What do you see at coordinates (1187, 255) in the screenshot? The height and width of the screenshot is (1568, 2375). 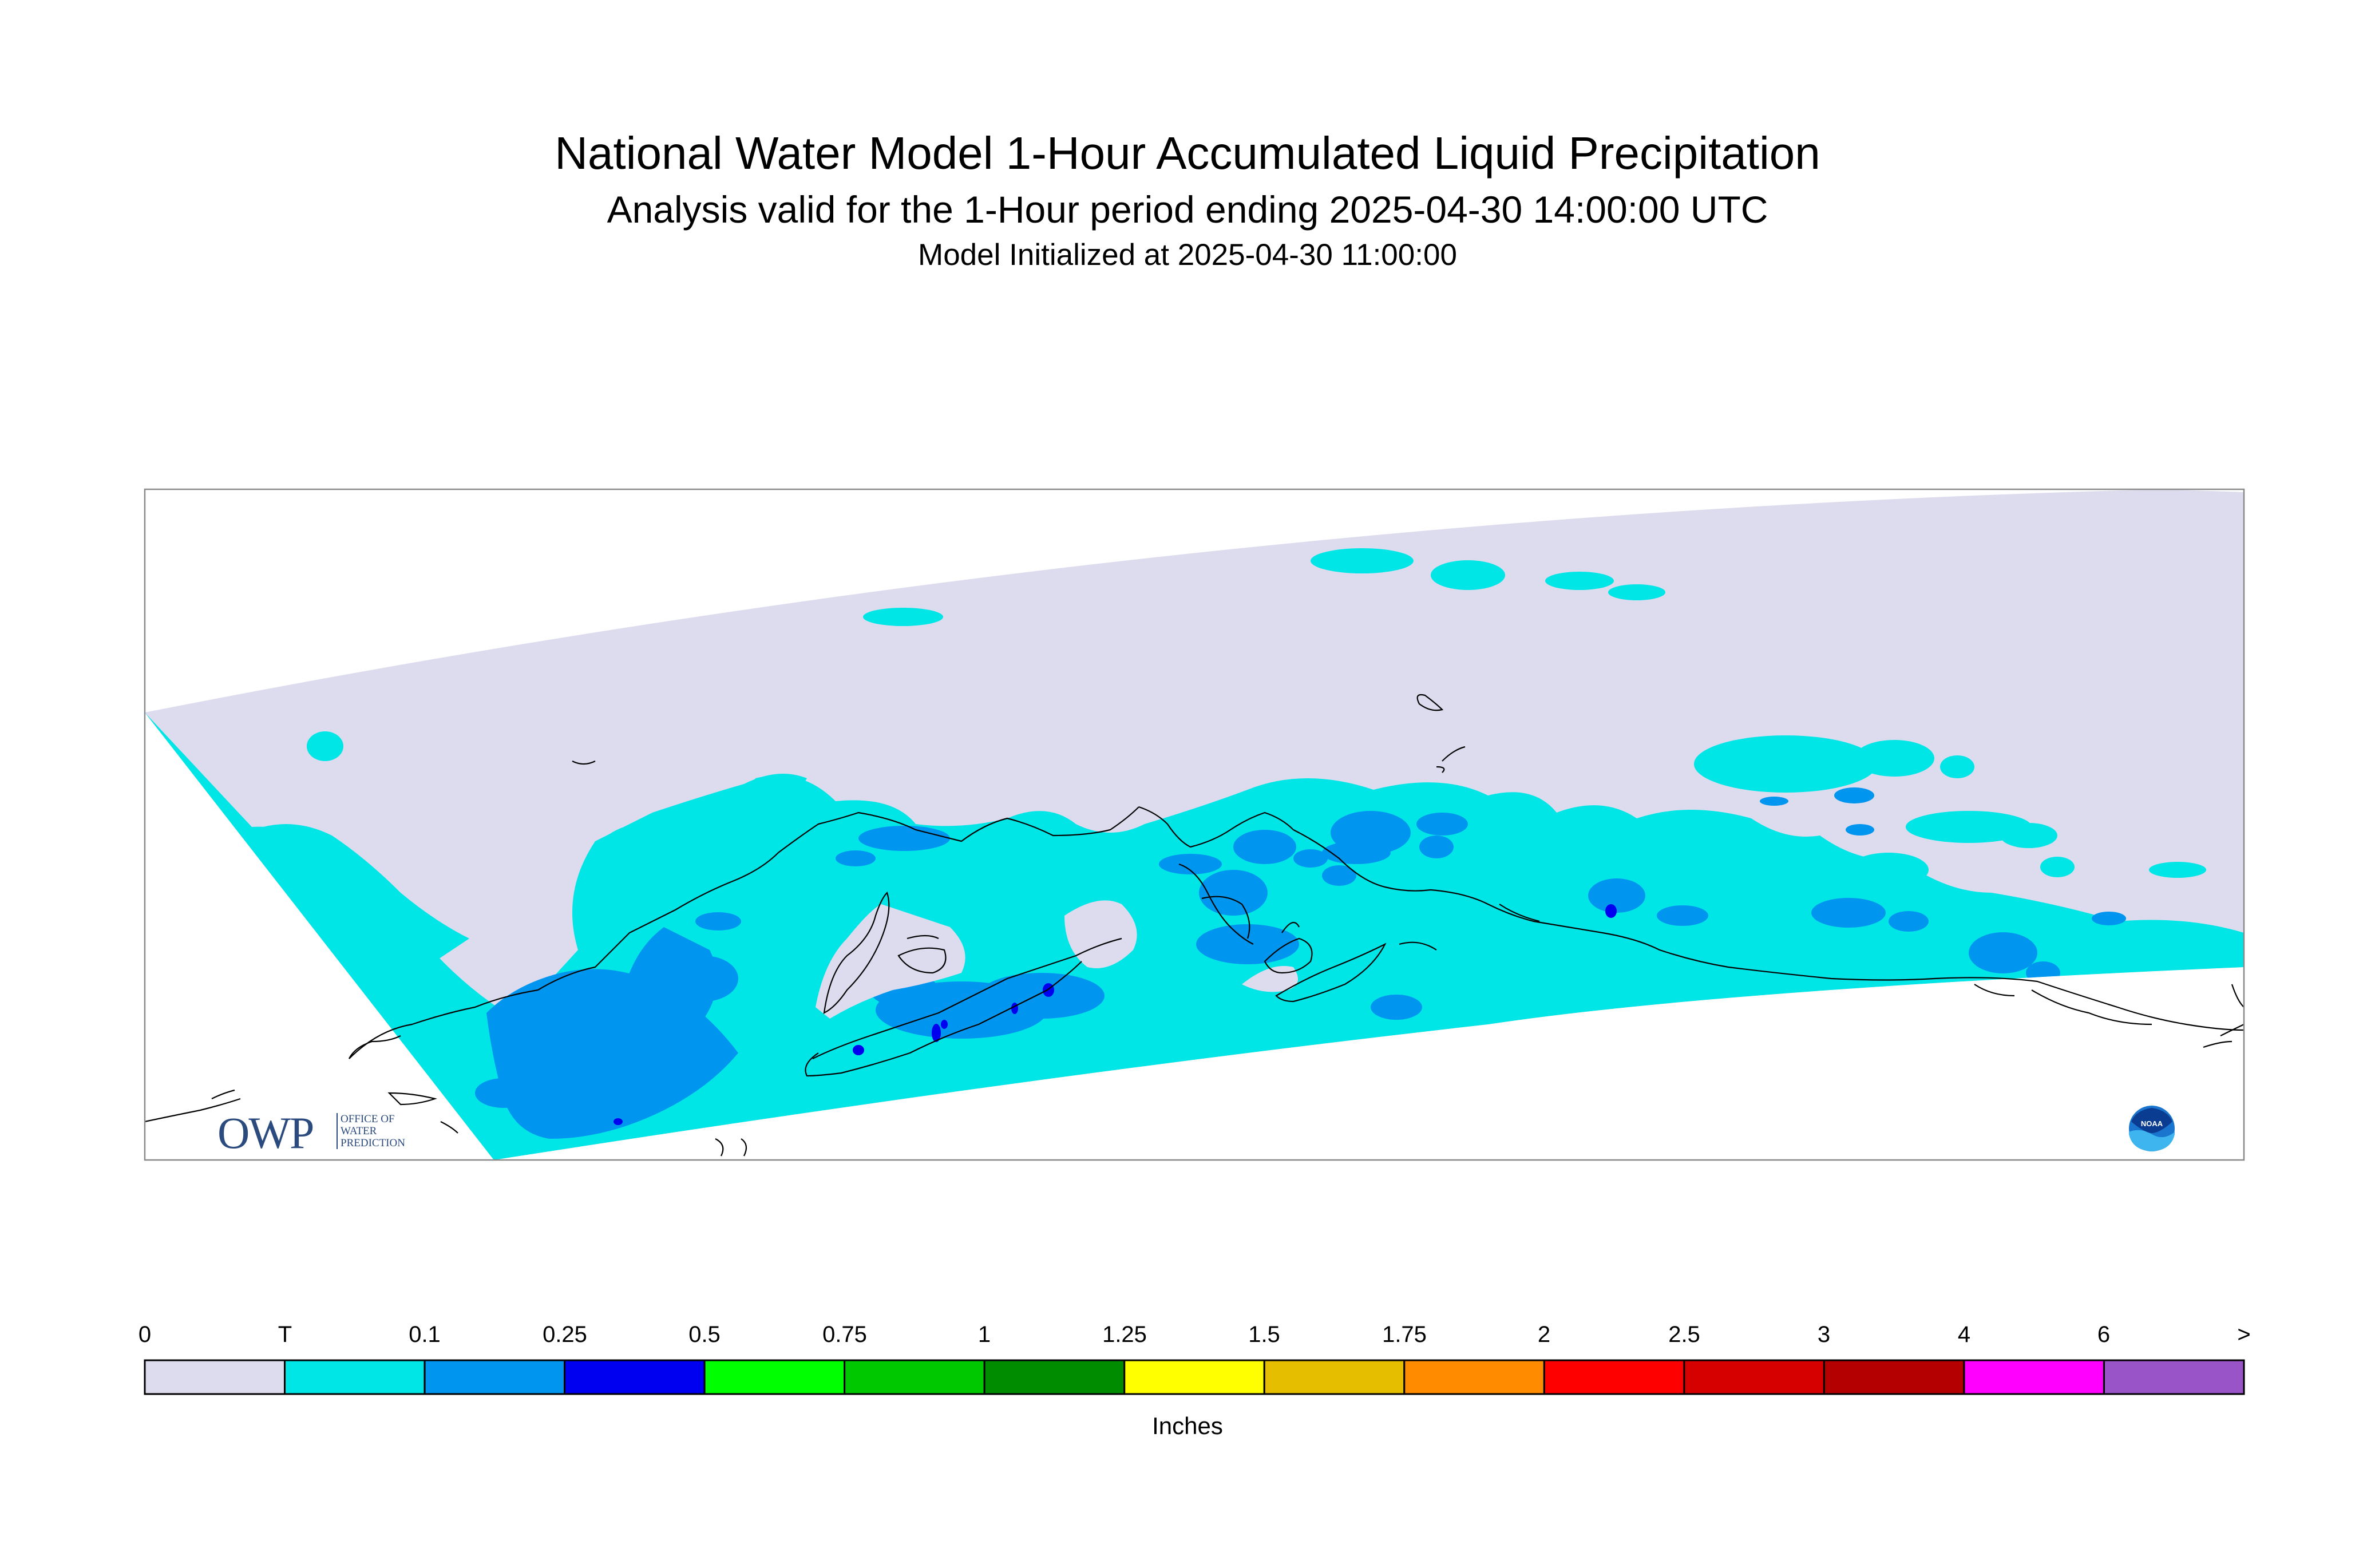 I see `model-init-time: Model Initialized at 2025-04-30 11:00:00` at bounding box center [1187, 255].